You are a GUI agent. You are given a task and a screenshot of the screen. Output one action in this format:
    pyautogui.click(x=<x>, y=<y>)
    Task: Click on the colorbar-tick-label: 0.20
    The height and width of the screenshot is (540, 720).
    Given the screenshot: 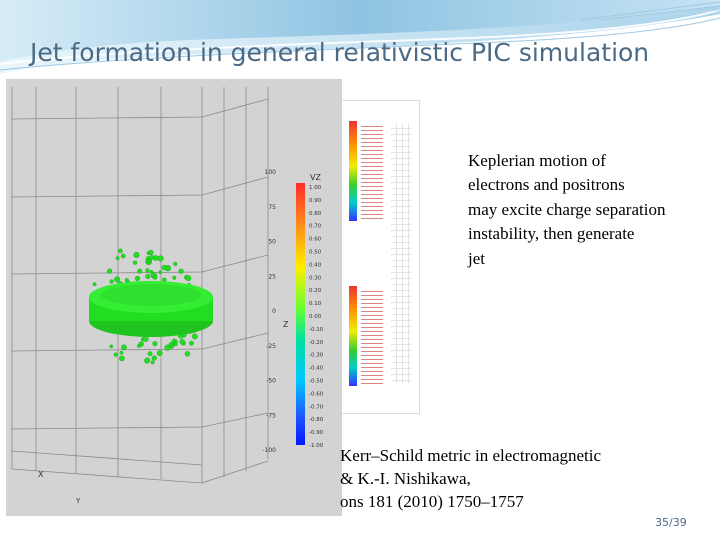 What is the action you would take?
    pyautogui.click(x=315, y=291)
    